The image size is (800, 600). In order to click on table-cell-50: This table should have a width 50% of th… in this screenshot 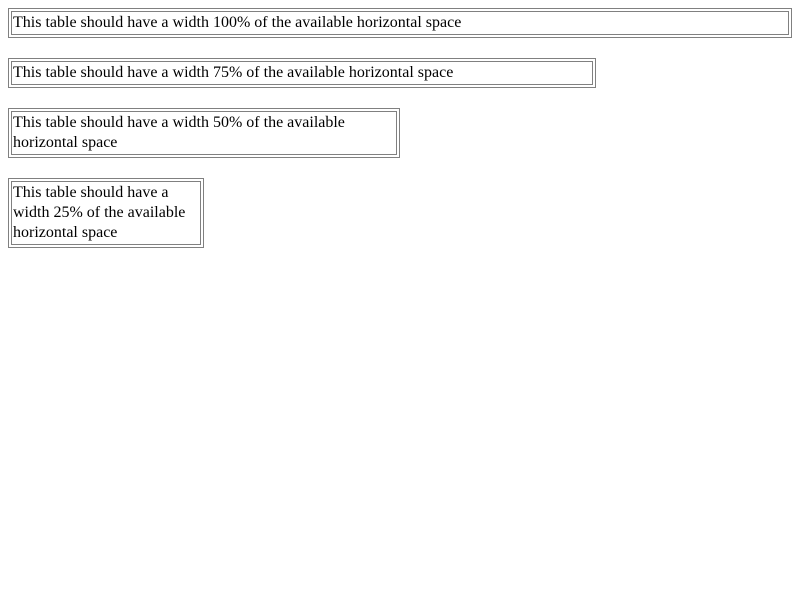, I will do `click(204, 133)`.